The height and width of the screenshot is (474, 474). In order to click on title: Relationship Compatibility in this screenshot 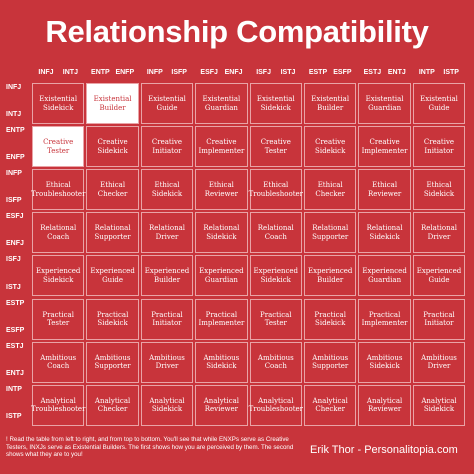, I will do `click(237, 31)`.